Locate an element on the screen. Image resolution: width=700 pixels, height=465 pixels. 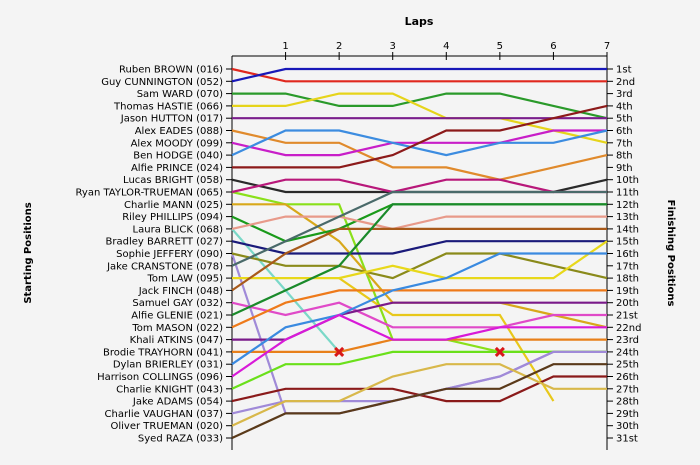
starting-label: Alex MOODY (099) is located at coordinates (177, 143).